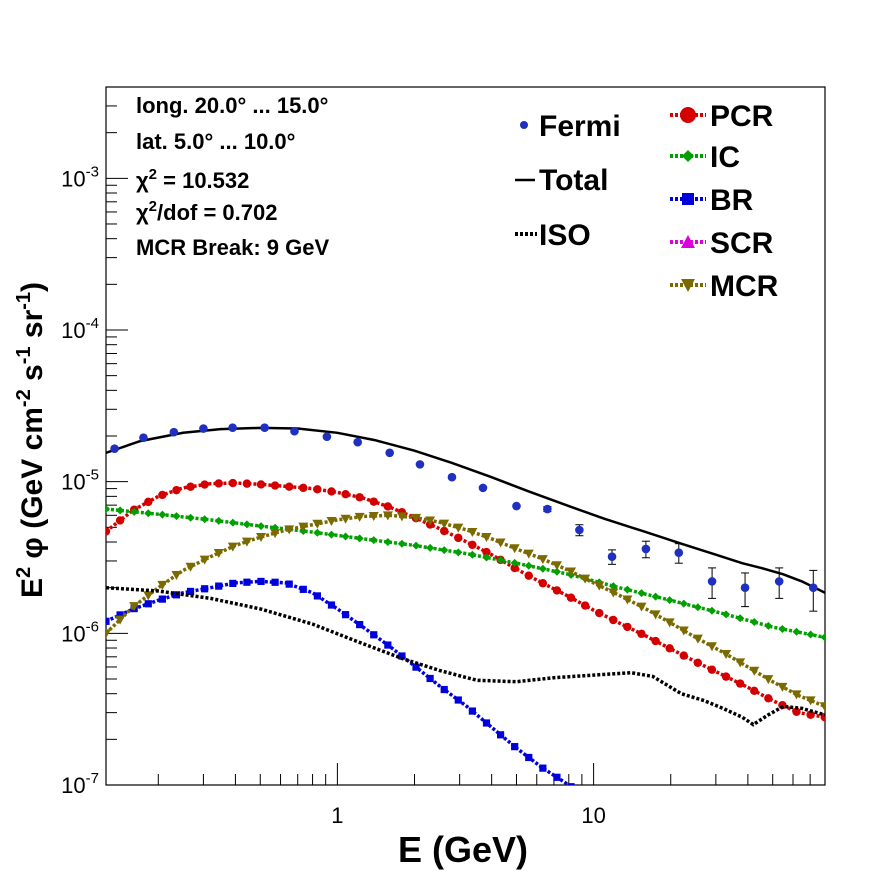 This screenshot has height=872, width=896. Describe the element at coordinates (339, 682) in the screenshot. I see `series-br-line` at that location.